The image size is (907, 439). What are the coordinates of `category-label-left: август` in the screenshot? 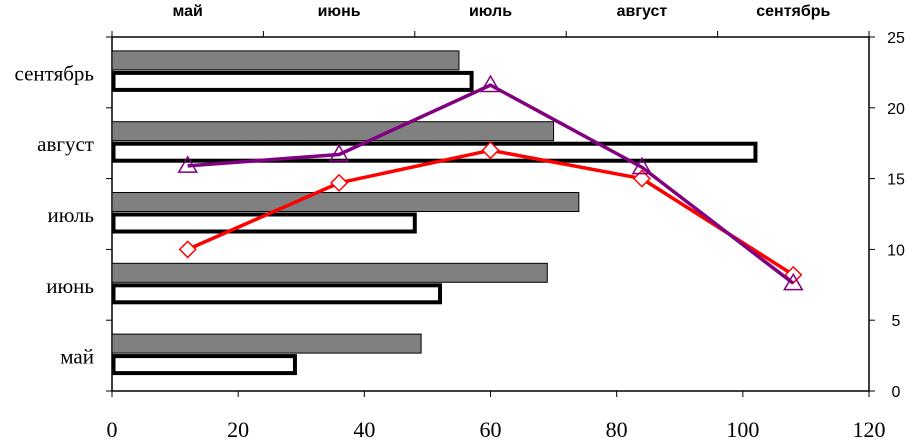 It's located at (65, 144).